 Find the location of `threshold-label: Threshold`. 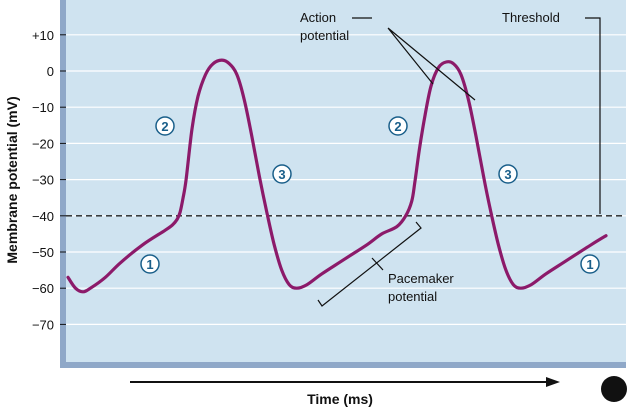

threshold-label: Threshold is located at coordinates (531, 17).